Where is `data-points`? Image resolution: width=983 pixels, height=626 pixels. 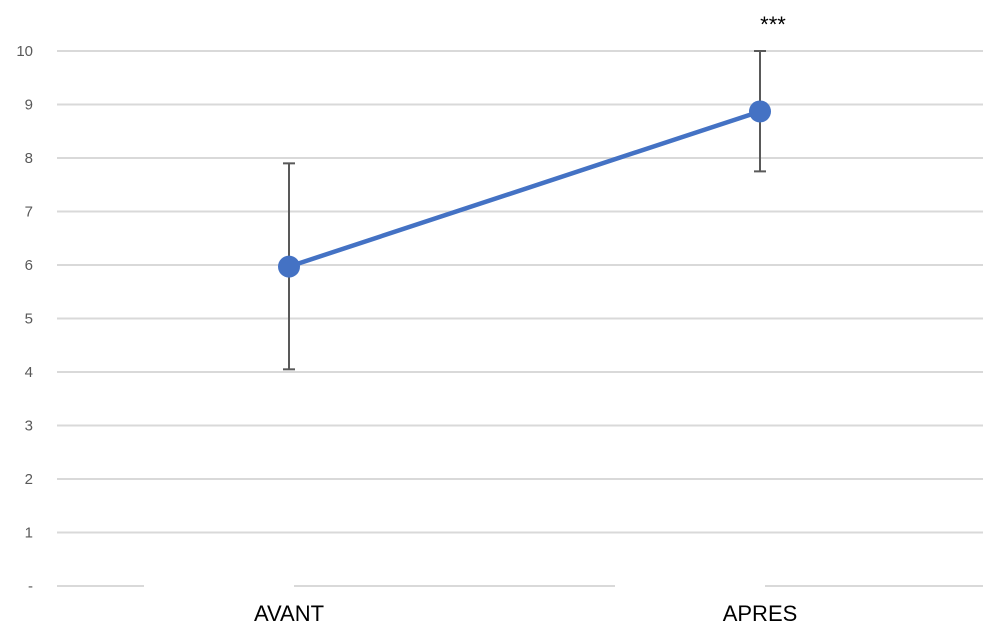 data-points is located at coordinates (524, 189).